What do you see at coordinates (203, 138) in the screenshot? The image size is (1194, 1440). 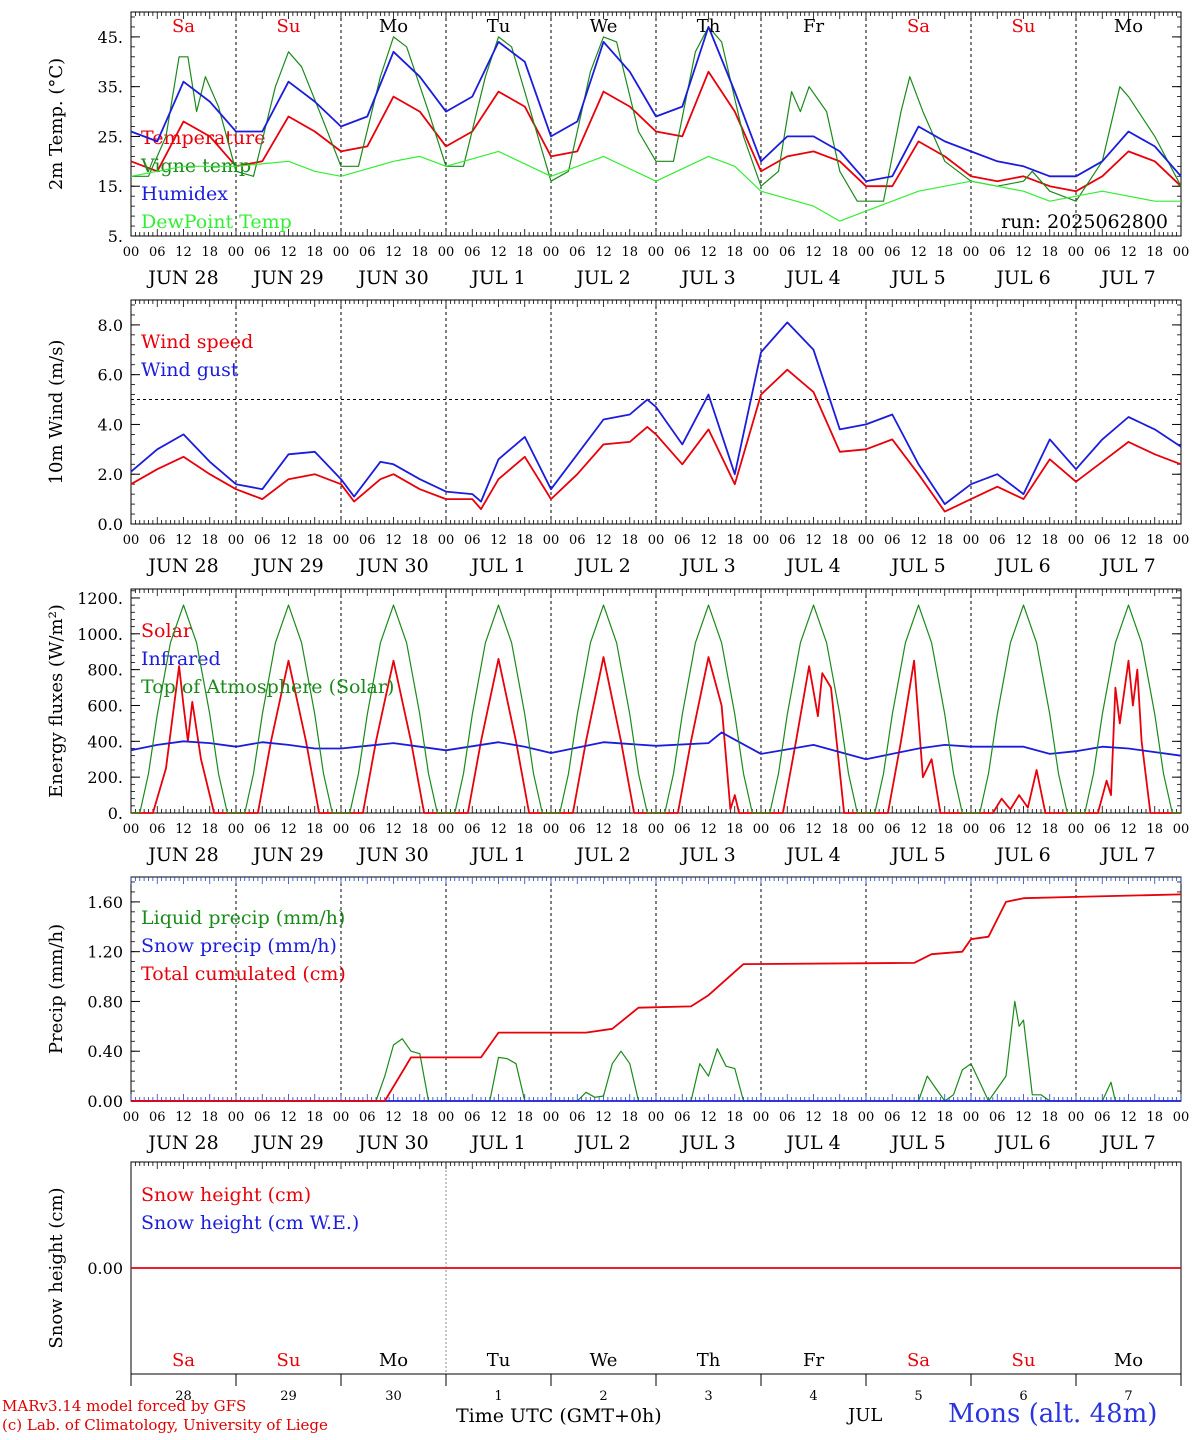 I see `legend-entry: Temperature` at bounding box center [203, 138].